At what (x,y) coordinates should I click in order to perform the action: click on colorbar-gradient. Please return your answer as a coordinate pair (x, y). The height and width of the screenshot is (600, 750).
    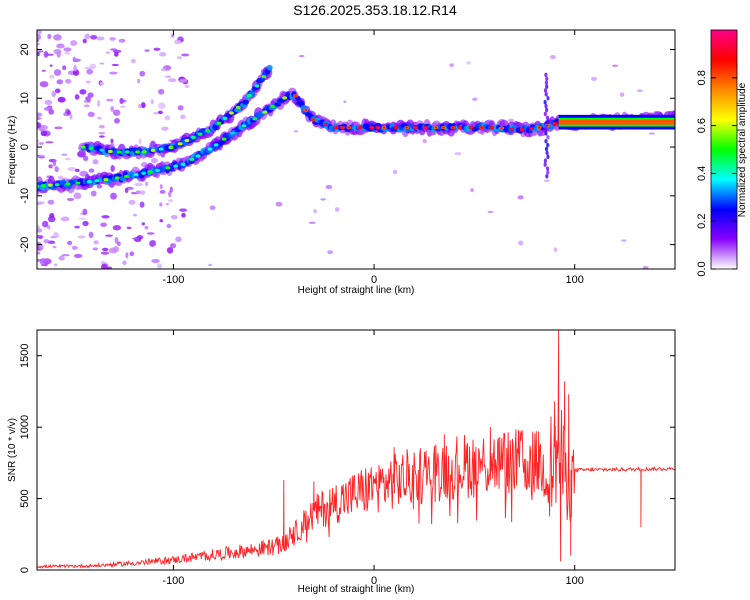
    Looking at the image, I should click on (724, 149).